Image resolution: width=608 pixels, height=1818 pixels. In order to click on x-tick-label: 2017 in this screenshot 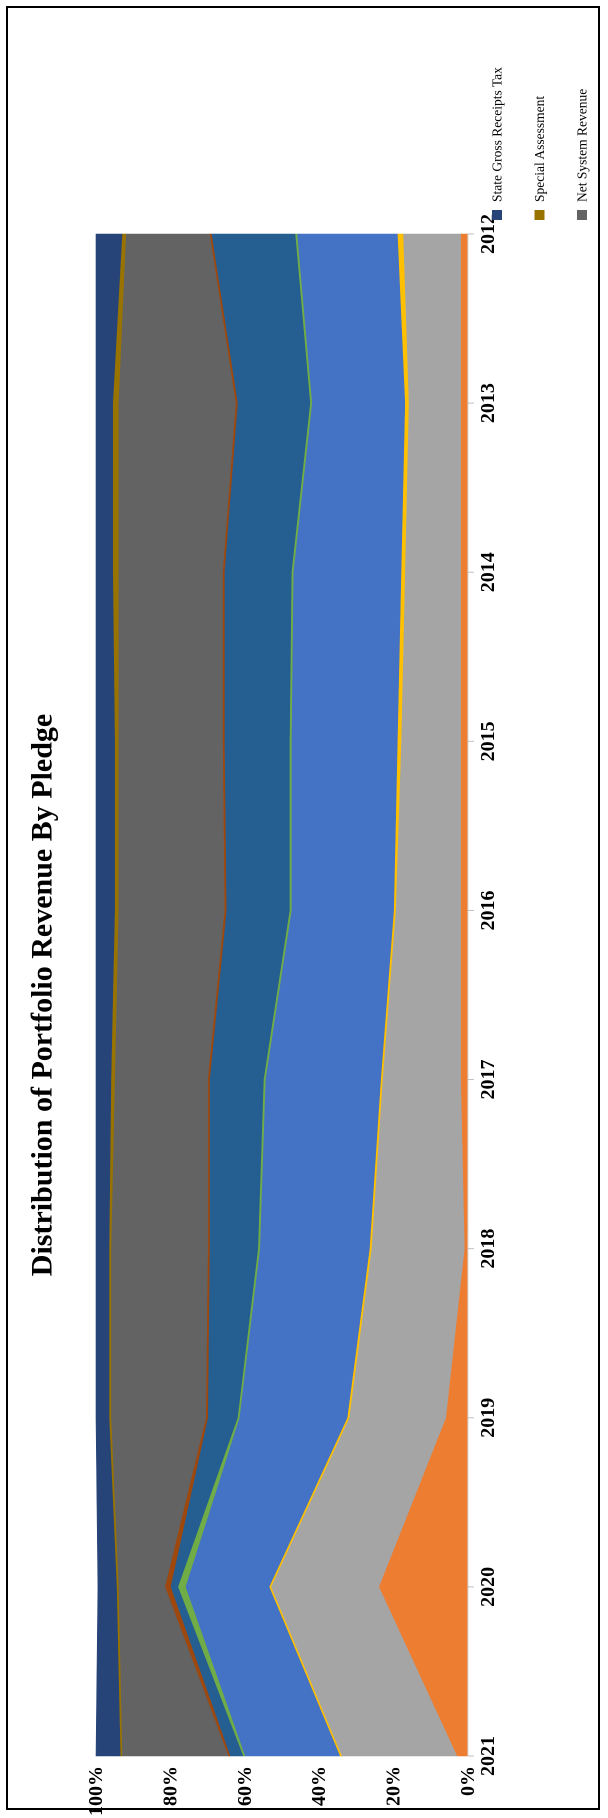, I will do `click(488, 1080)`.